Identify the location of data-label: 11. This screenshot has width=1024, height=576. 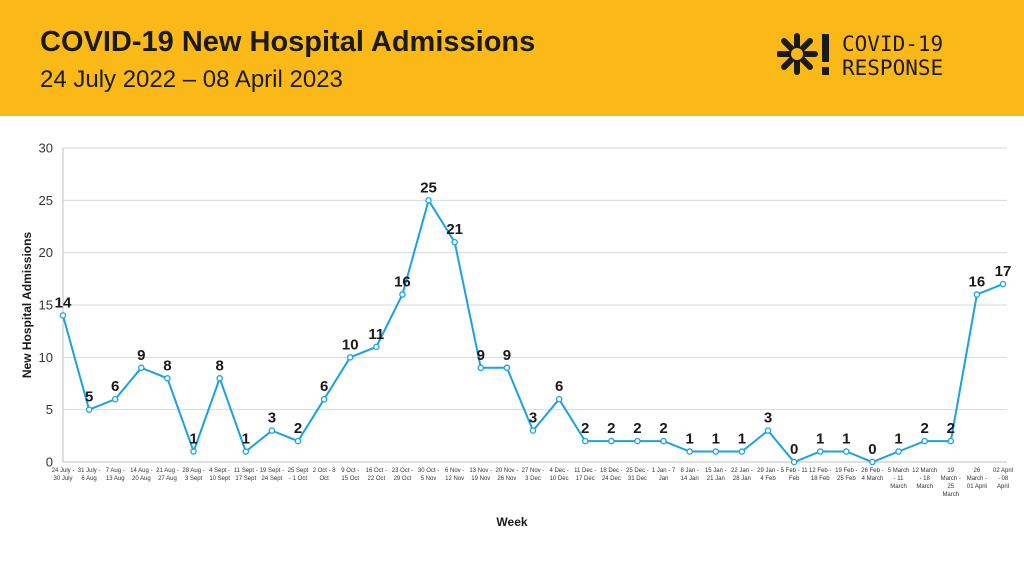
(376, 334).